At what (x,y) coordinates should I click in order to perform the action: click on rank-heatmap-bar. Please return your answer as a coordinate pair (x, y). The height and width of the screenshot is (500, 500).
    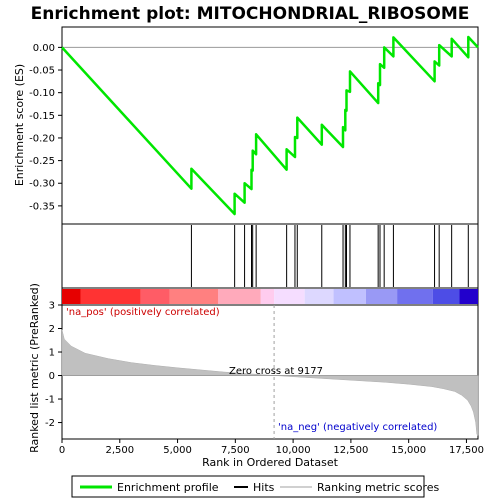
    Looking at the image, I should click on (270, 296).